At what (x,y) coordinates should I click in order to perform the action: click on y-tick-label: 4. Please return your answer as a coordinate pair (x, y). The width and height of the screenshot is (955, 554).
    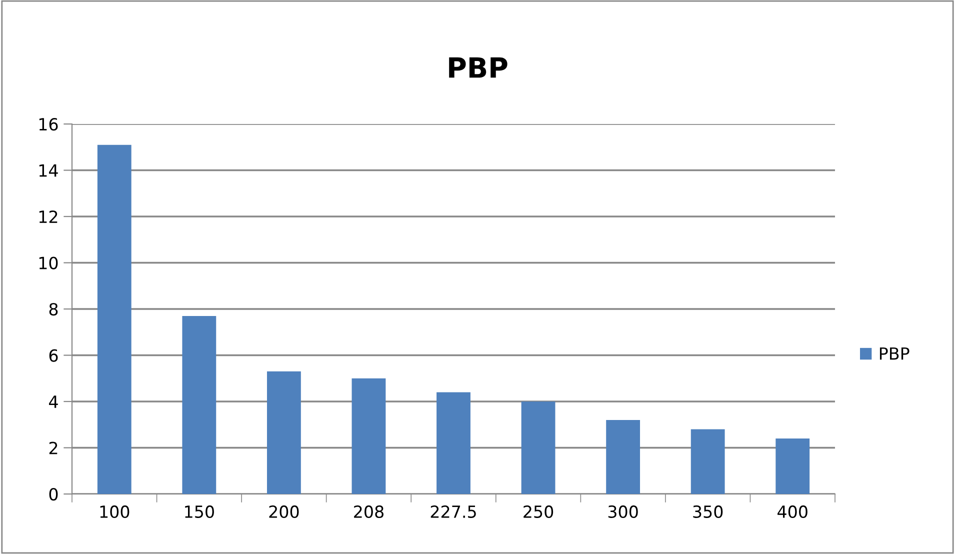
    Looking at the image, I should click on (53, 402).